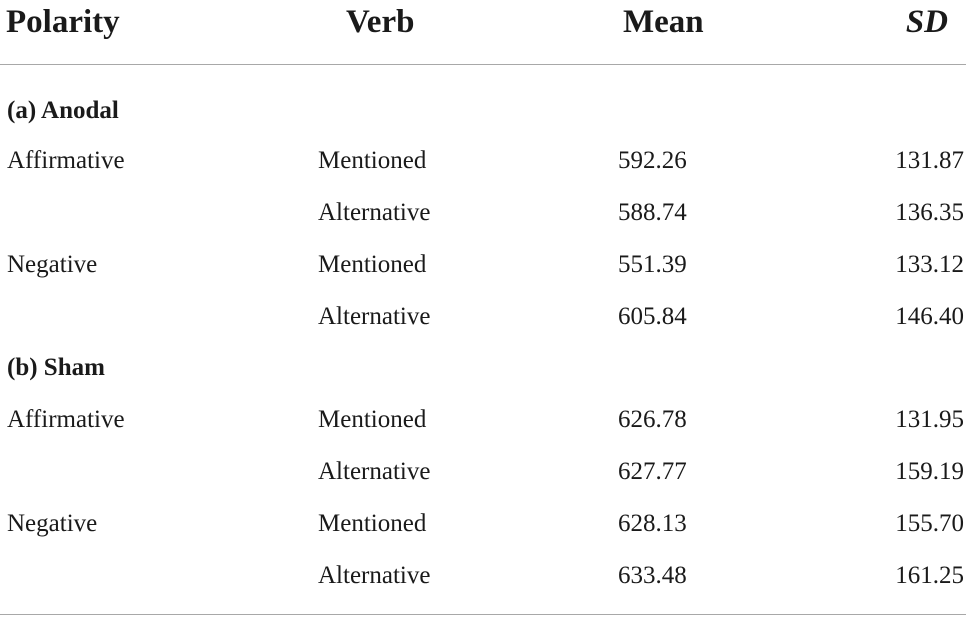  Describe the element at coordinates (929, 264) in the screenshot. I see `table-cell-sd: 133.12` at that location.